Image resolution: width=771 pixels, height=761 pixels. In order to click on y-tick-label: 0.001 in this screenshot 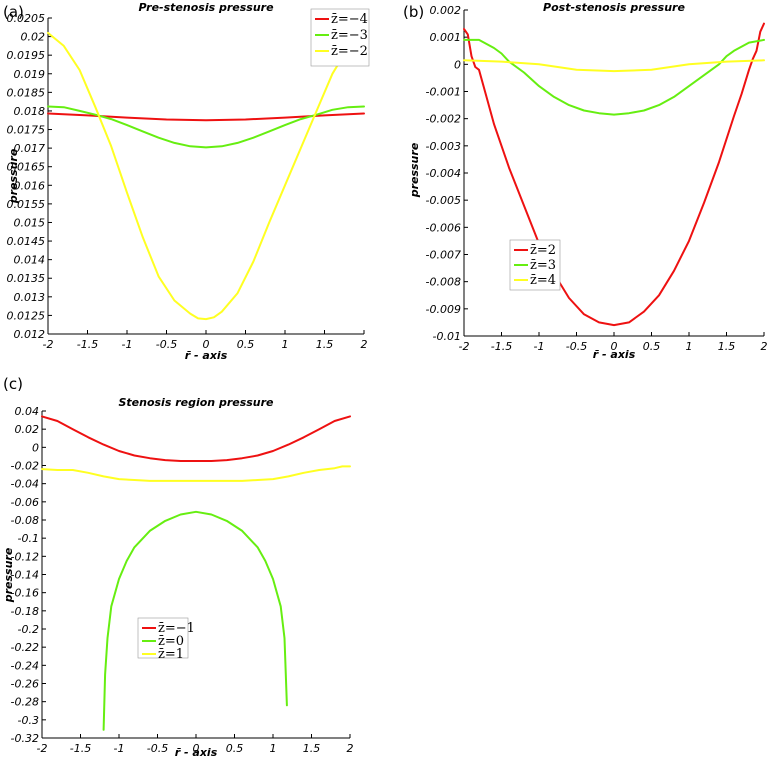, I will do `click(446, 37)`.